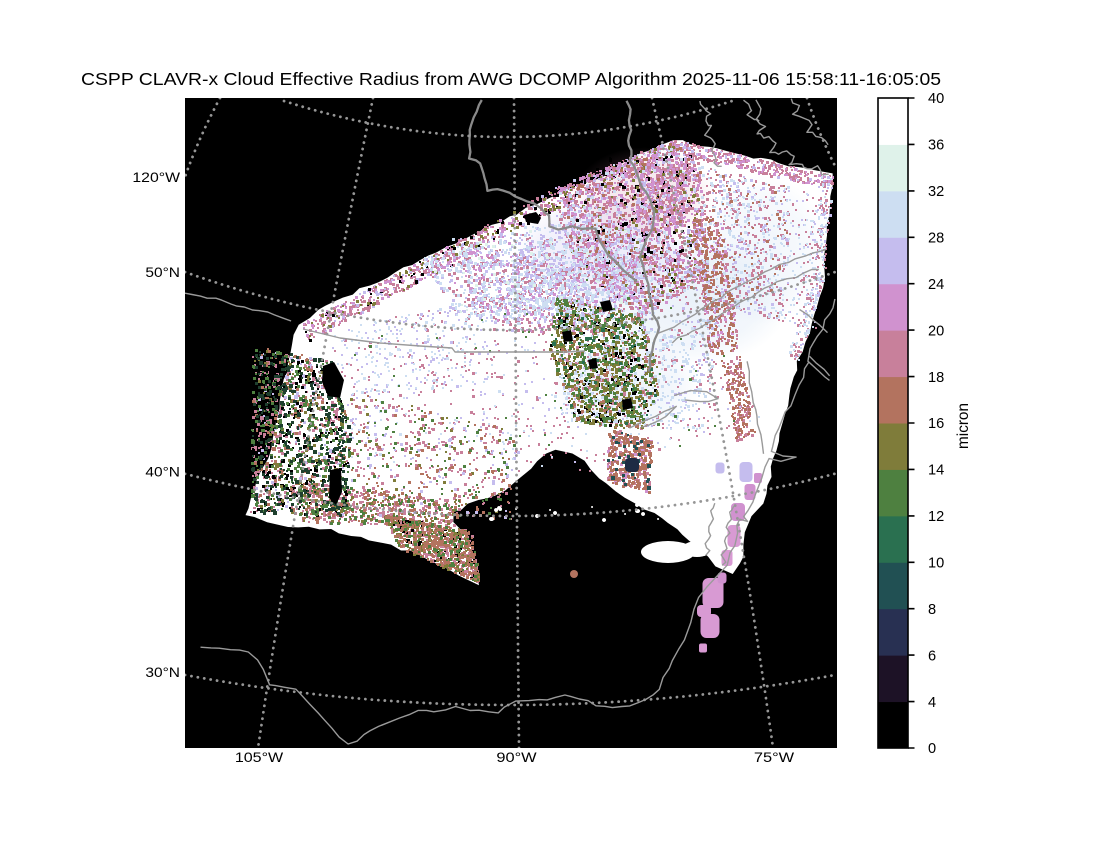  I want to click on svg-text: 50°N, so click(162, 272).